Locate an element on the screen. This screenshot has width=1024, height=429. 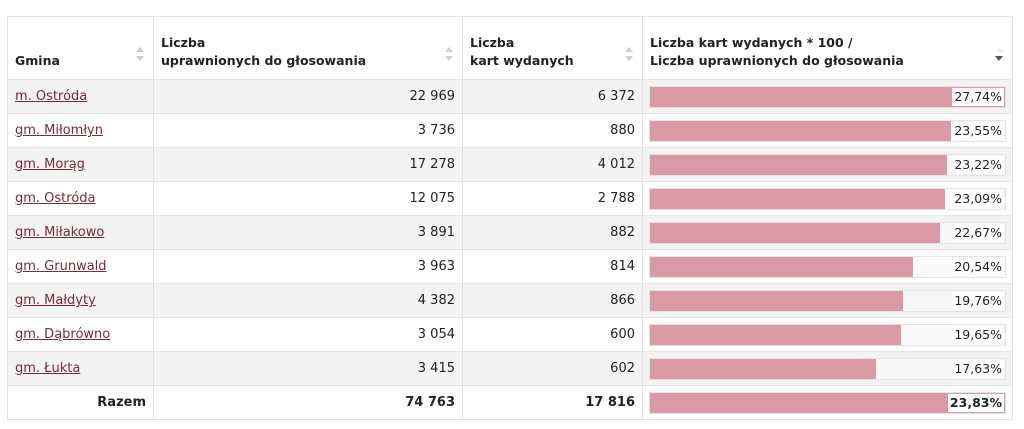
header-frekwencja-line2: Liczba uprawnionych do głosowania is located at coordinates (777, 60).